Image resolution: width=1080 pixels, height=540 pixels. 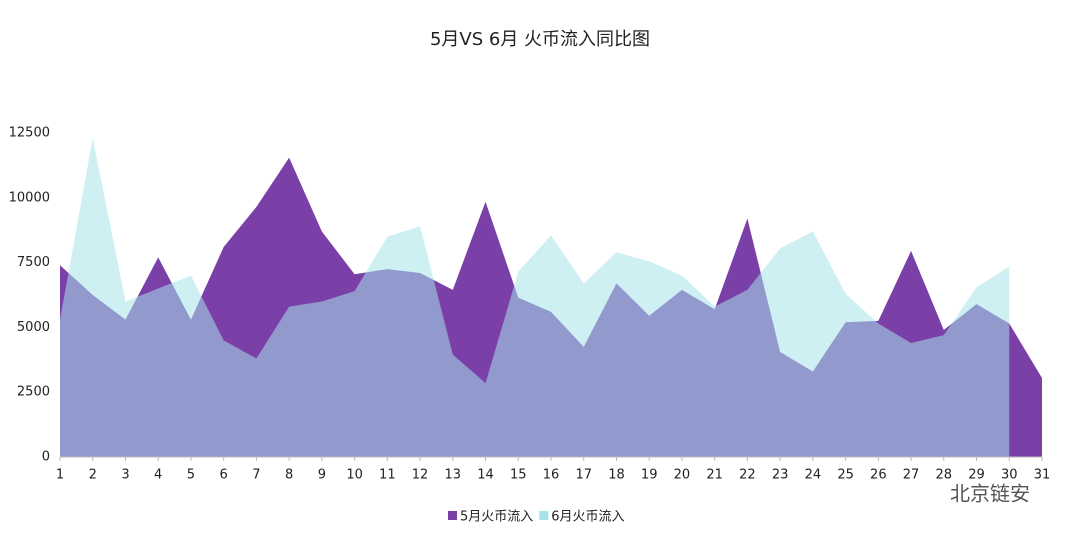 I want to click on y-tick-label: 0, so click(x=46, y=457).